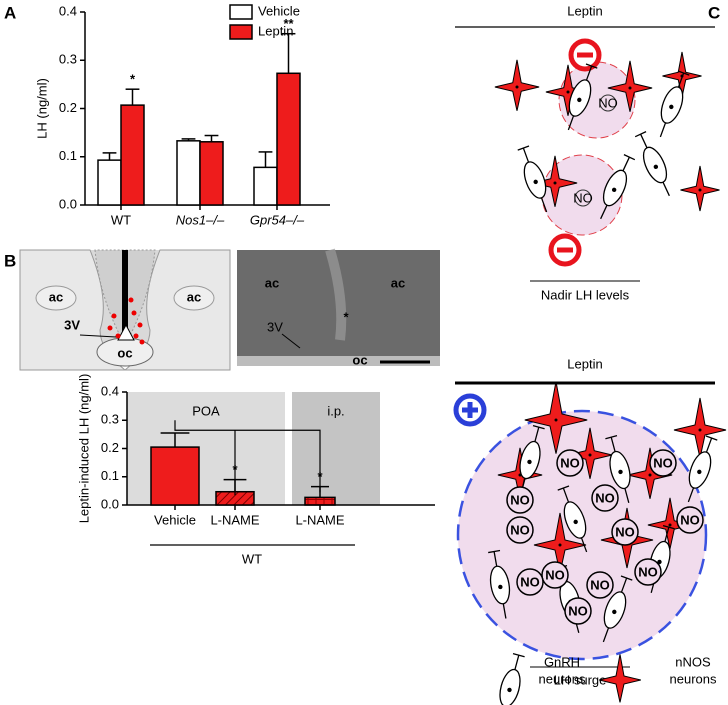 Image resolution: width=728 pixels, height=705 pixels. I want to click on x-tick-label: Gpr54–/–, so click(277, 219).